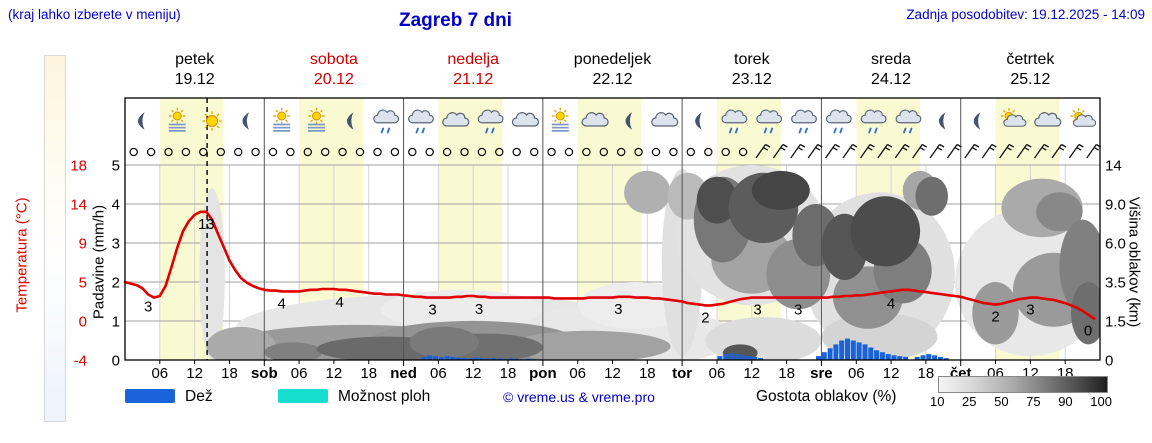 The height and width of the screenshot is (443, 1152). Describe the element at coordinates (83, 283) in the screenshot. I see `svg-text: 5` at that location.